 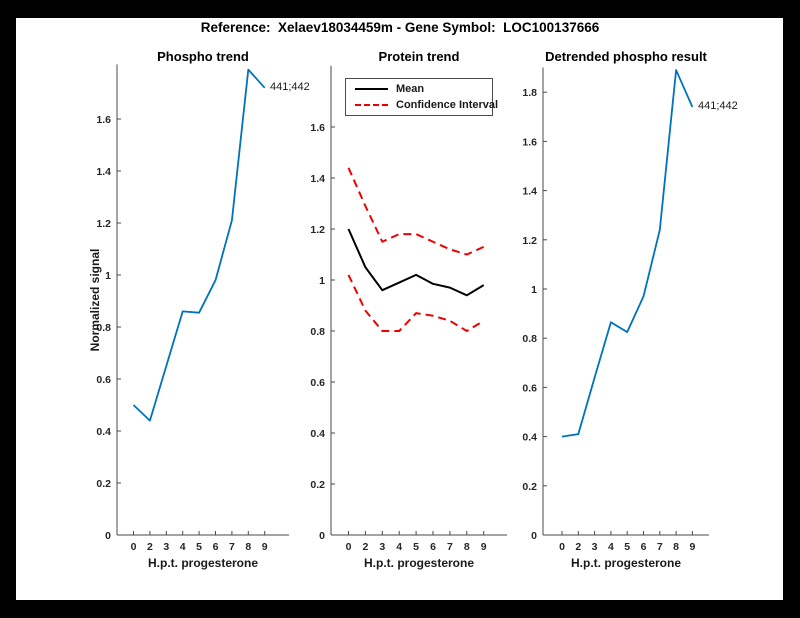 I want to click on phospho-line, so click(x=199, y=245).